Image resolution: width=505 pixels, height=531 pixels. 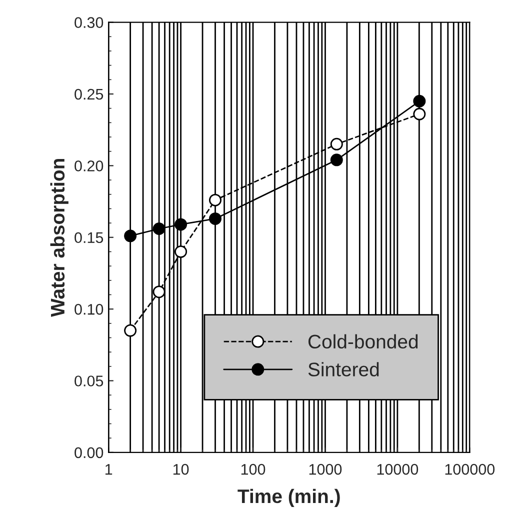 What do you see at coordinates (89, 452) in the screenshot?
I see `y-tick-label: 0.00` at bounding box center [89, 452].